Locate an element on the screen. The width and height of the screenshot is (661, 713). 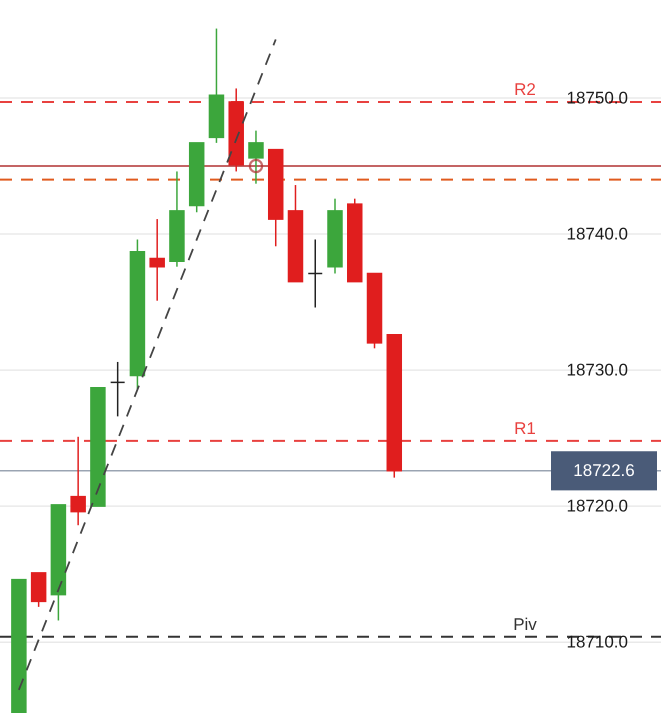
ref-line-label: R1 is located at coordinates (525, 428).